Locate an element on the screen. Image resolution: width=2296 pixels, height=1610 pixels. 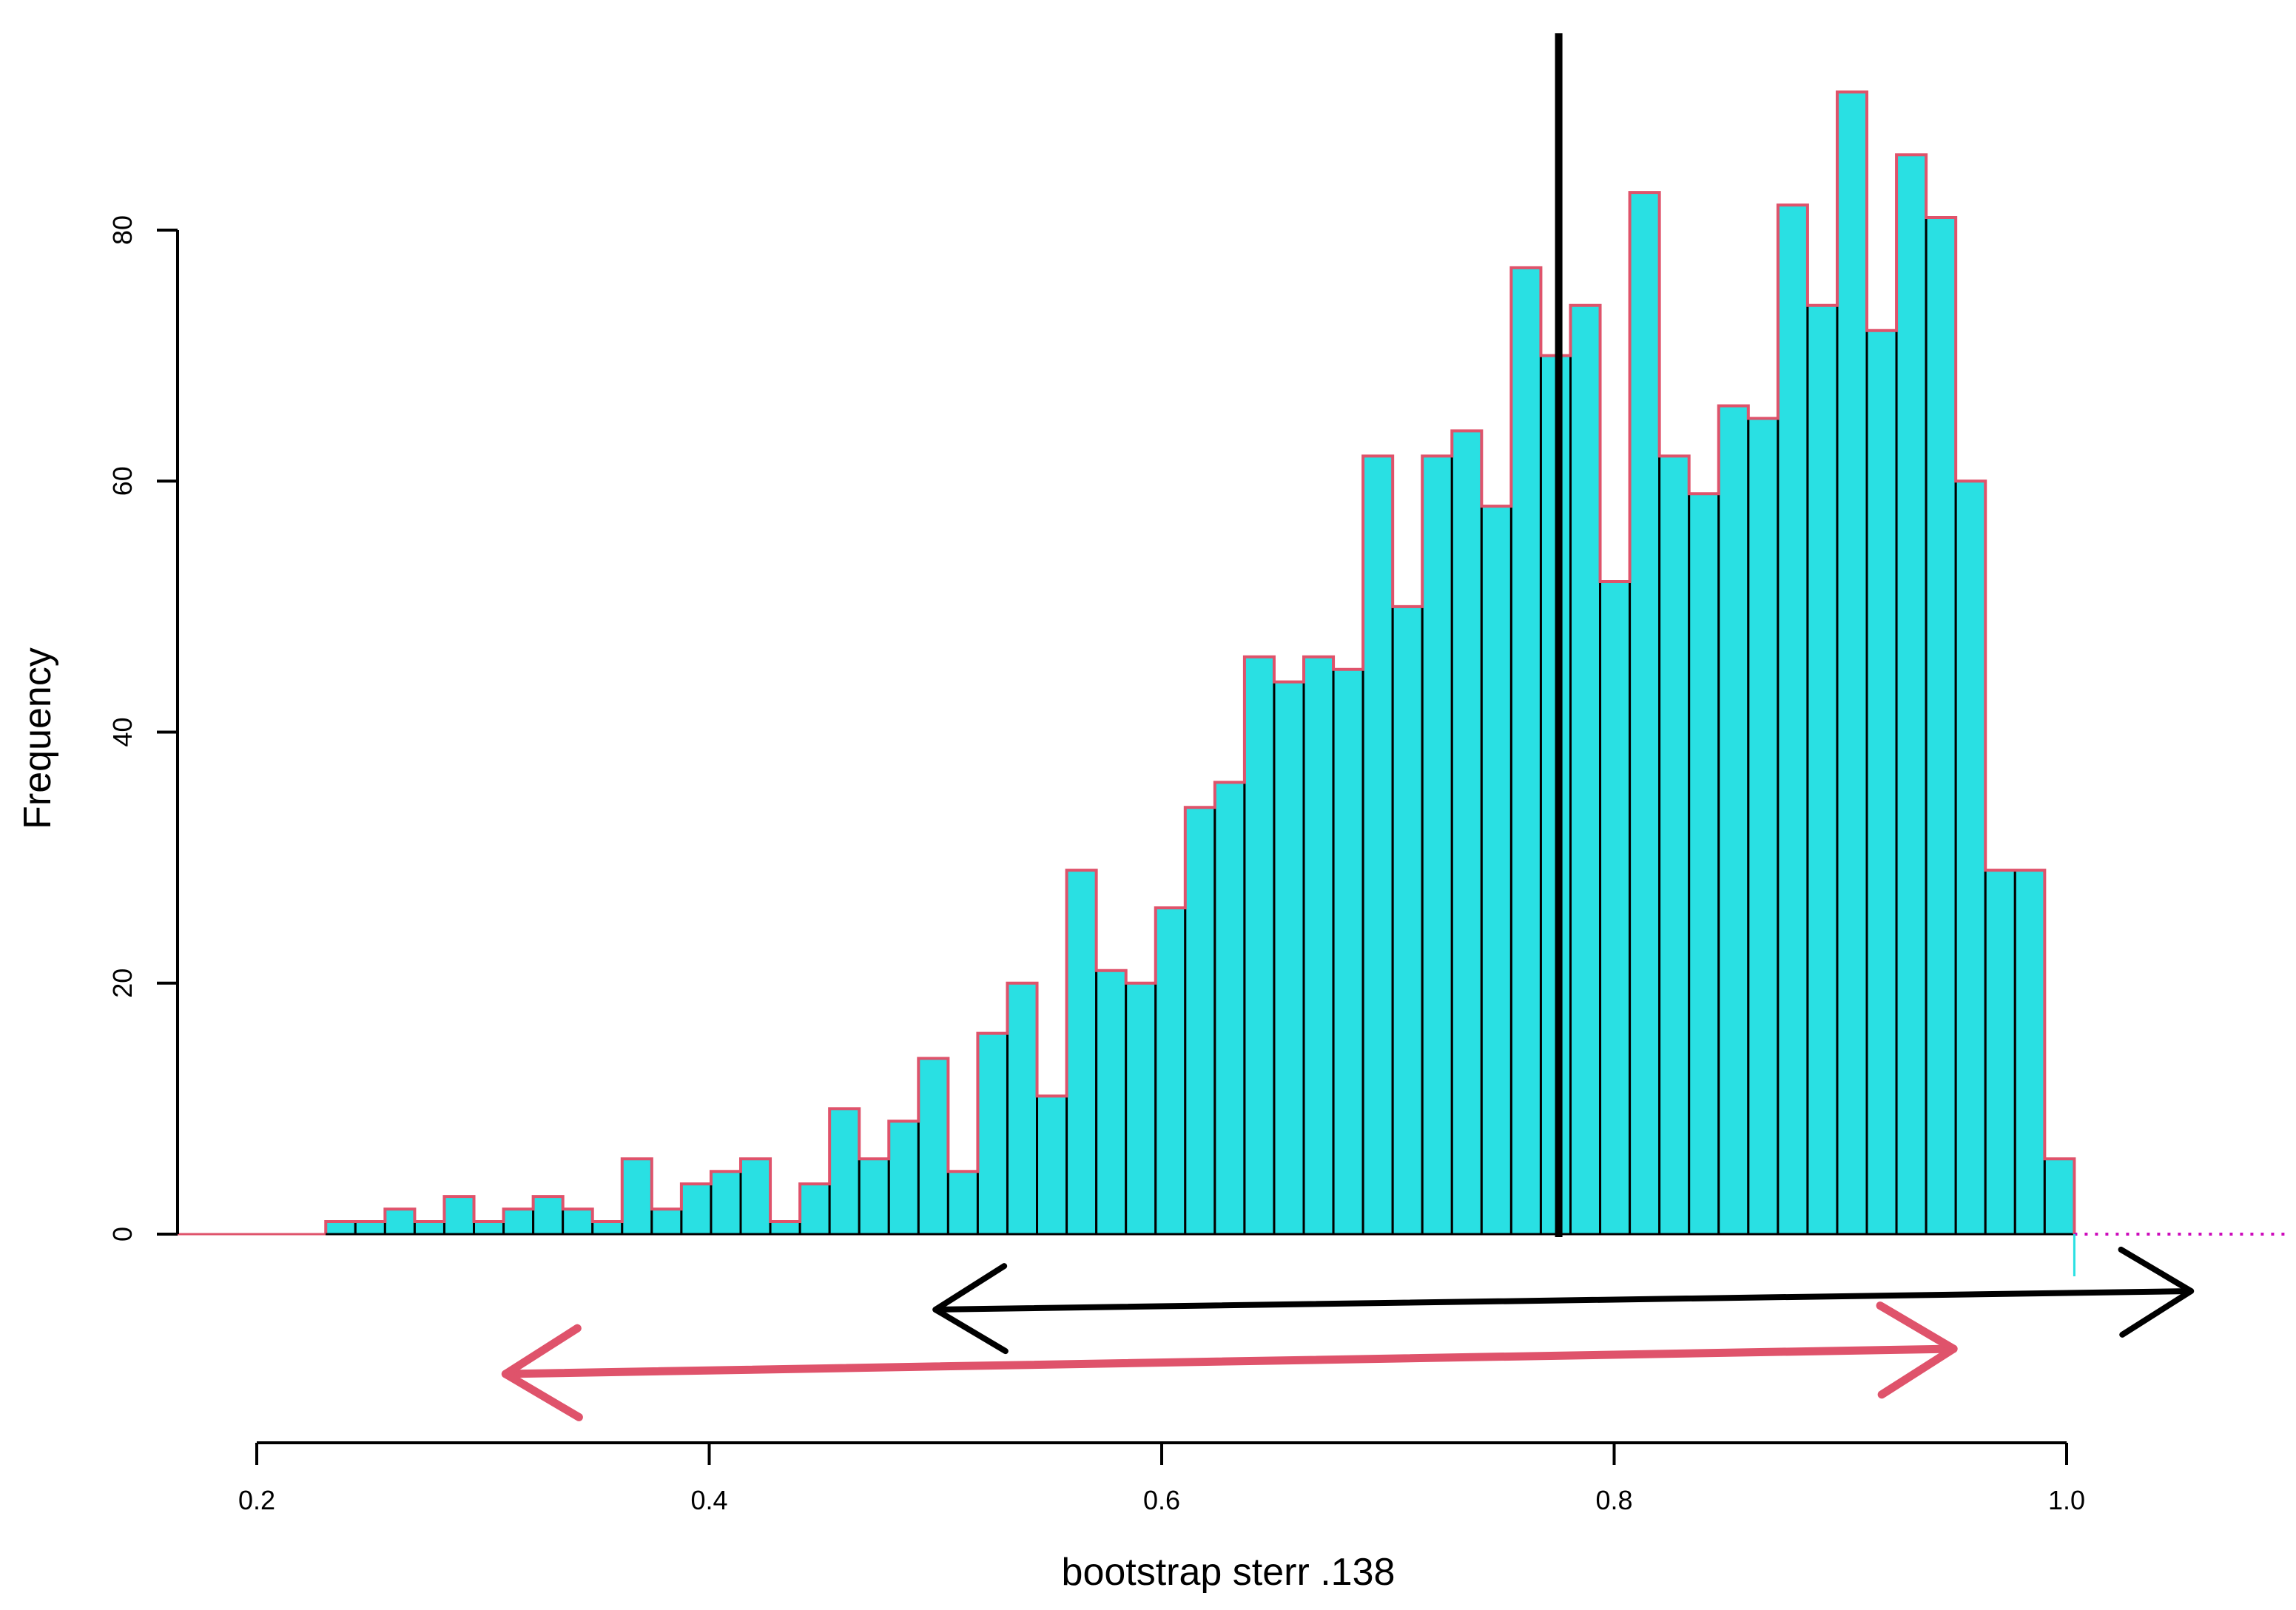
x-tick-label: 0.6 is located at coordinates (1161, 1500).